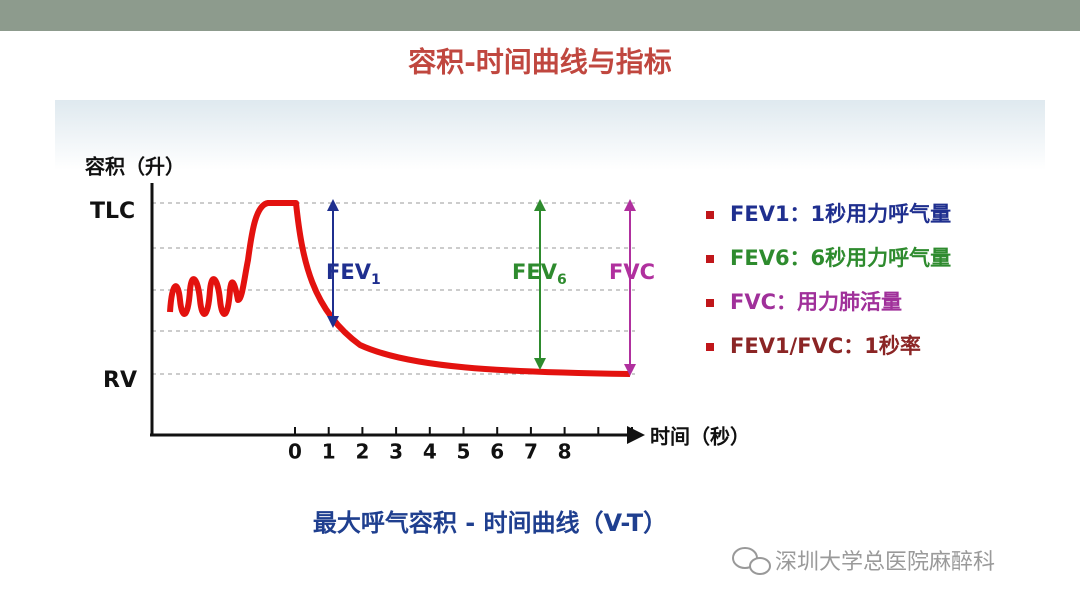 Image resolution: width=1080 pixels, height=608 pixels. I want to click on slide-title: 容积-时间曲线与指标, so click(540, 62).